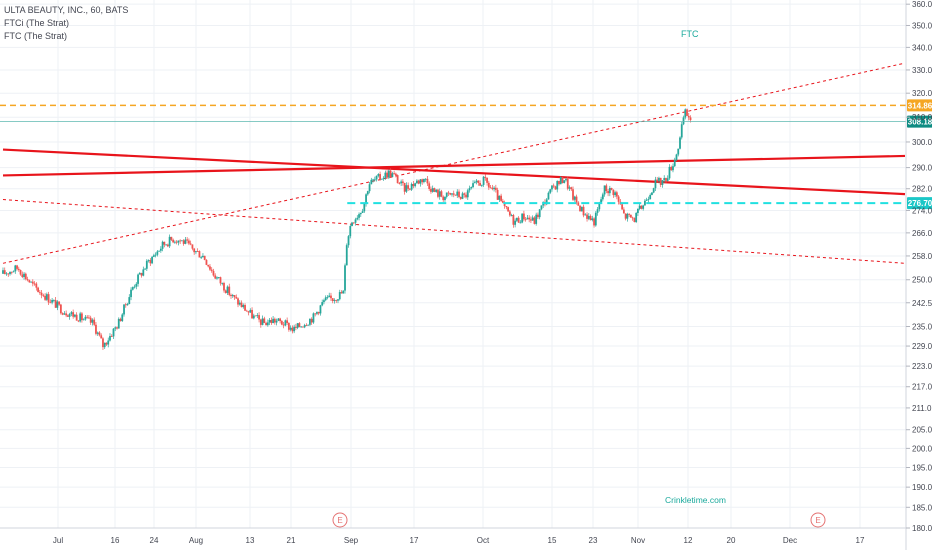  Describe the element at coordinates (638, 540) in the screenshot. I see `time-tick-label: Nov` at that location.